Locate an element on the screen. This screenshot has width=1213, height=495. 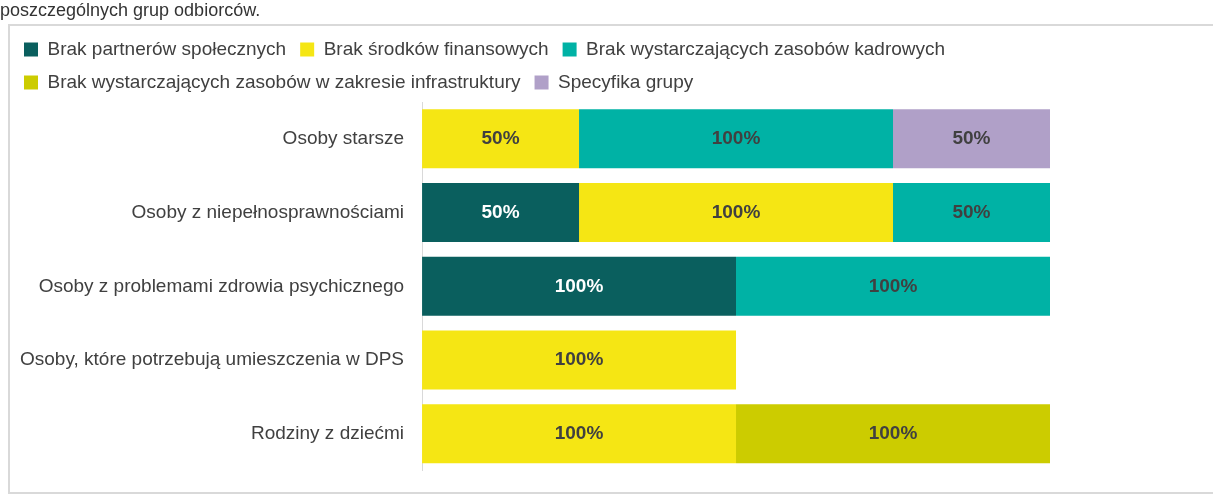
y-tick-label: Osoby starsze is located at coordinates (343, 138).